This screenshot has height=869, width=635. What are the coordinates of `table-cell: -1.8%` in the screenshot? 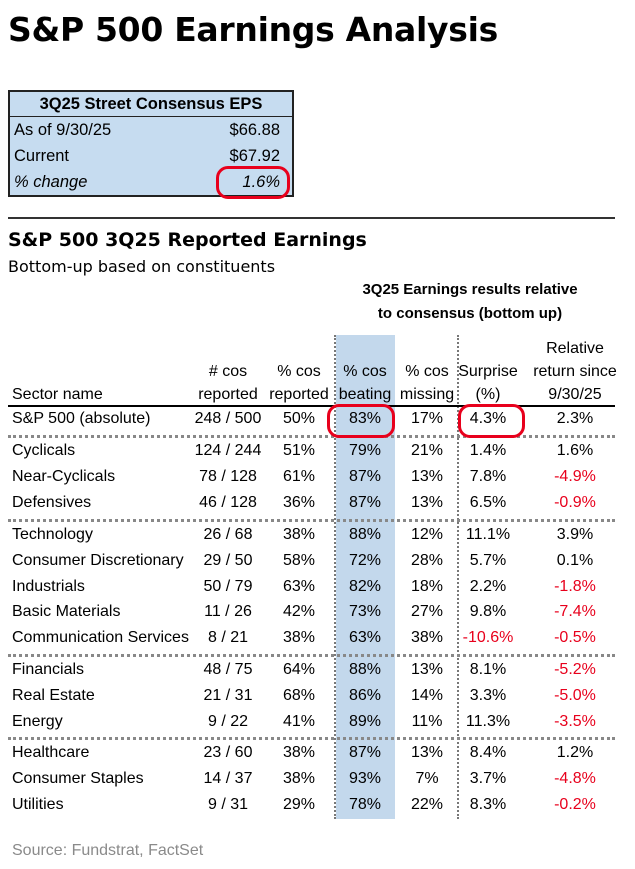 It's located at (575, 586).